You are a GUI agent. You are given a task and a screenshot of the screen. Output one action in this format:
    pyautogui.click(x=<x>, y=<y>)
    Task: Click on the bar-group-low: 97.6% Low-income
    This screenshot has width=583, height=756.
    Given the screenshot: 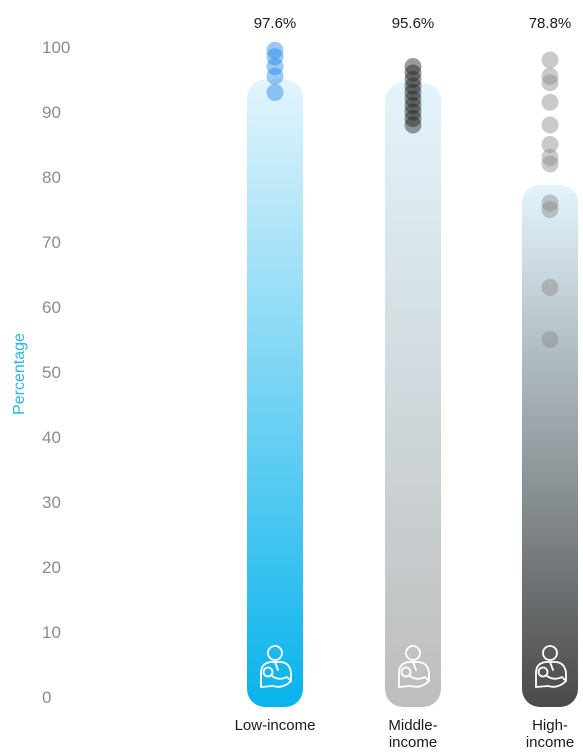 What is the action you would take?
    pyautogui.click(x=275, y=374)
    